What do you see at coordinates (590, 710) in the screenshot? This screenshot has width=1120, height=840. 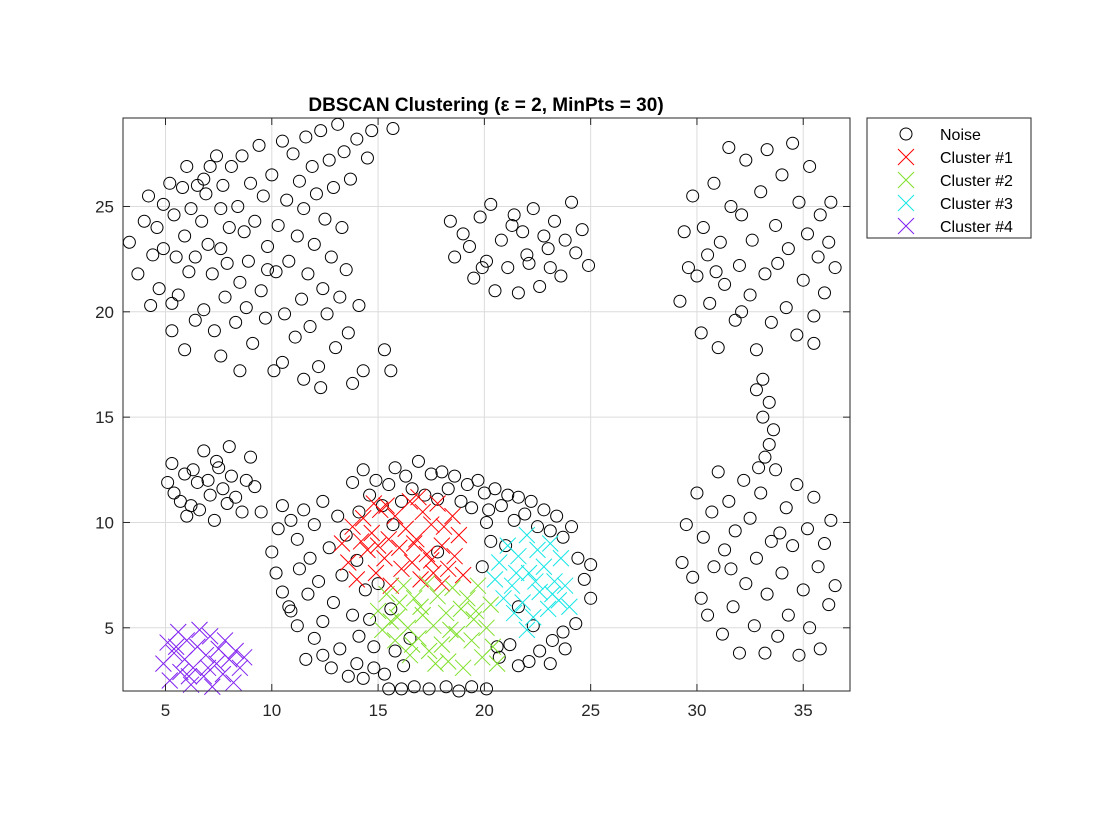 I see `x-tick-label: 25` at bounding box center [590, 710].